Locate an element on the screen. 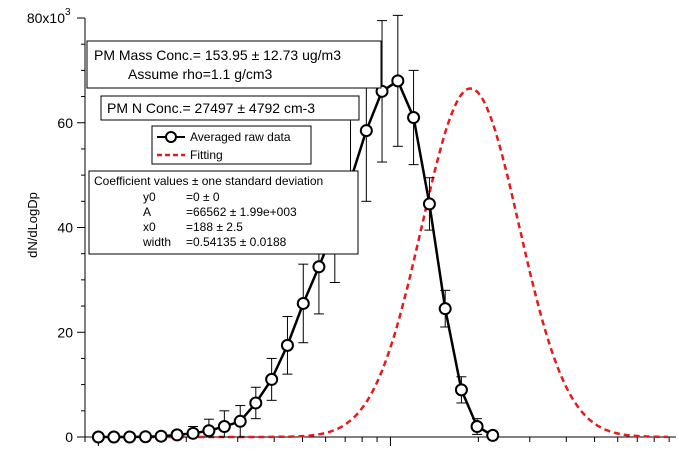 The image size is (679, 453). legend-raw-label: Averaged raw data is located at coordinates (240, 137).